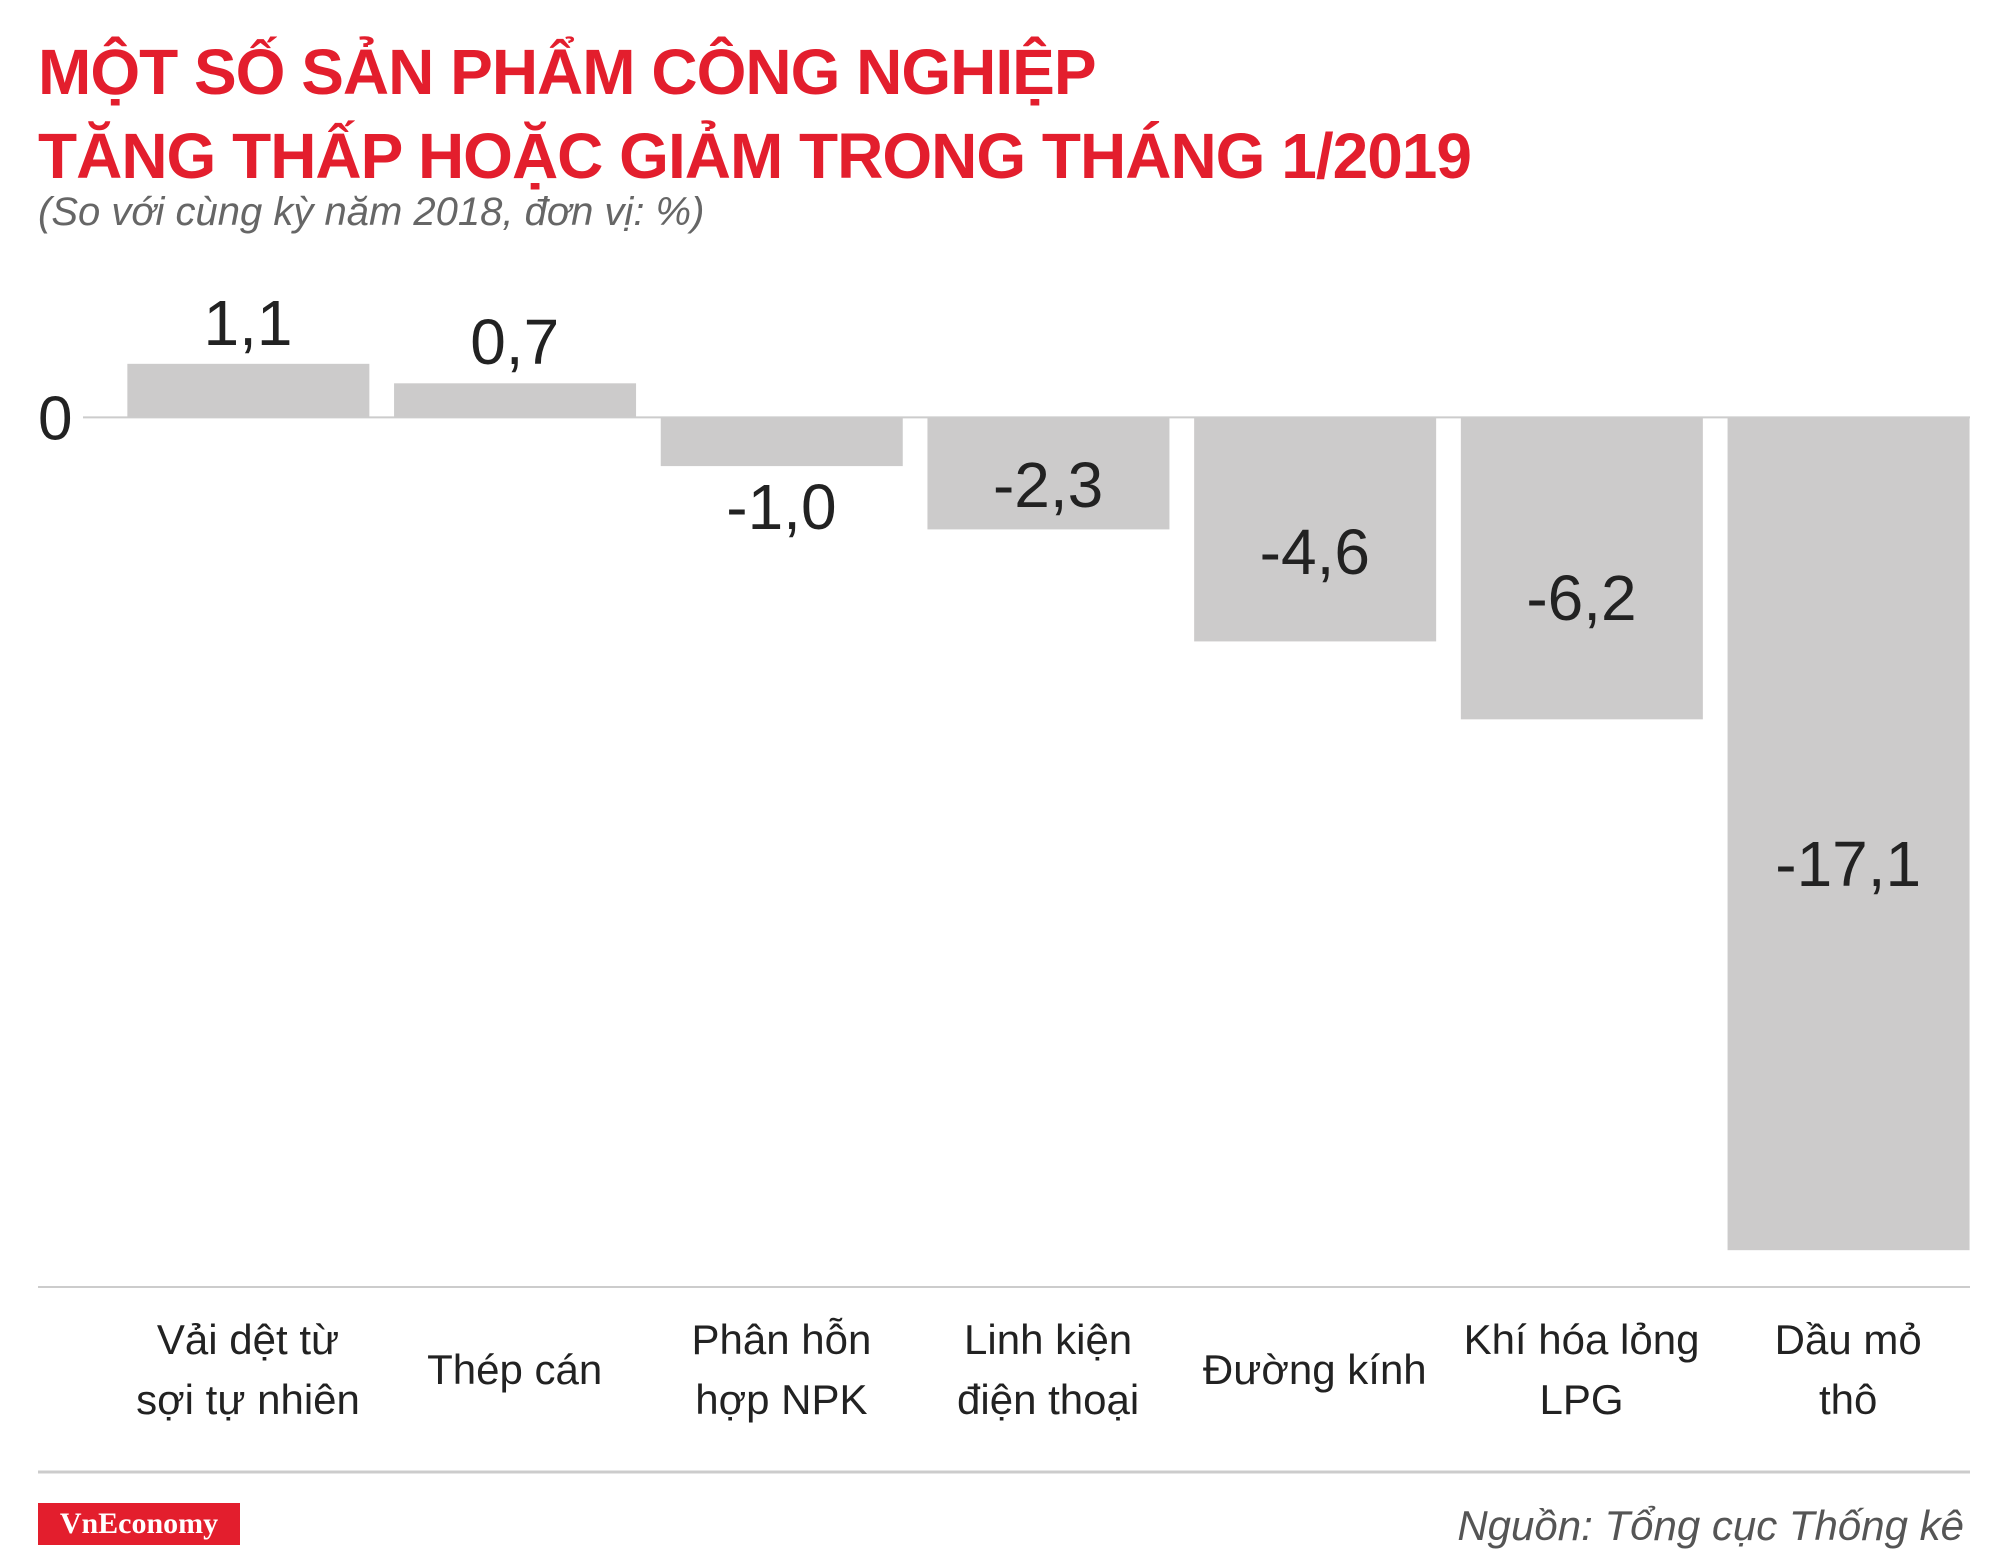 Image resolution: width=2000 pixels, height=1562 pixels. I want to click on value-label: -2,3, so click(1048, 484).